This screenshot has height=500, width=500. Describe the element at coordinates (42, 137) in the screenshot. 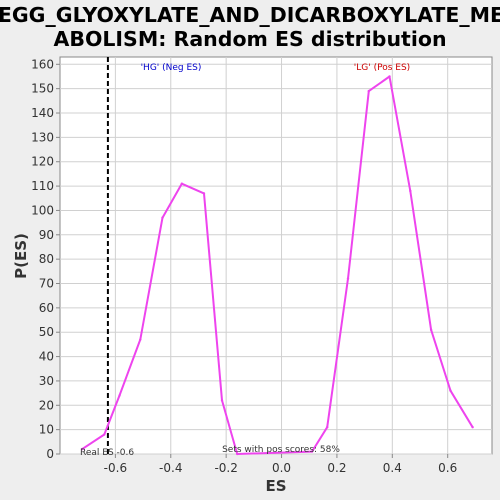

I see `y-tick-label: 130` at that location.